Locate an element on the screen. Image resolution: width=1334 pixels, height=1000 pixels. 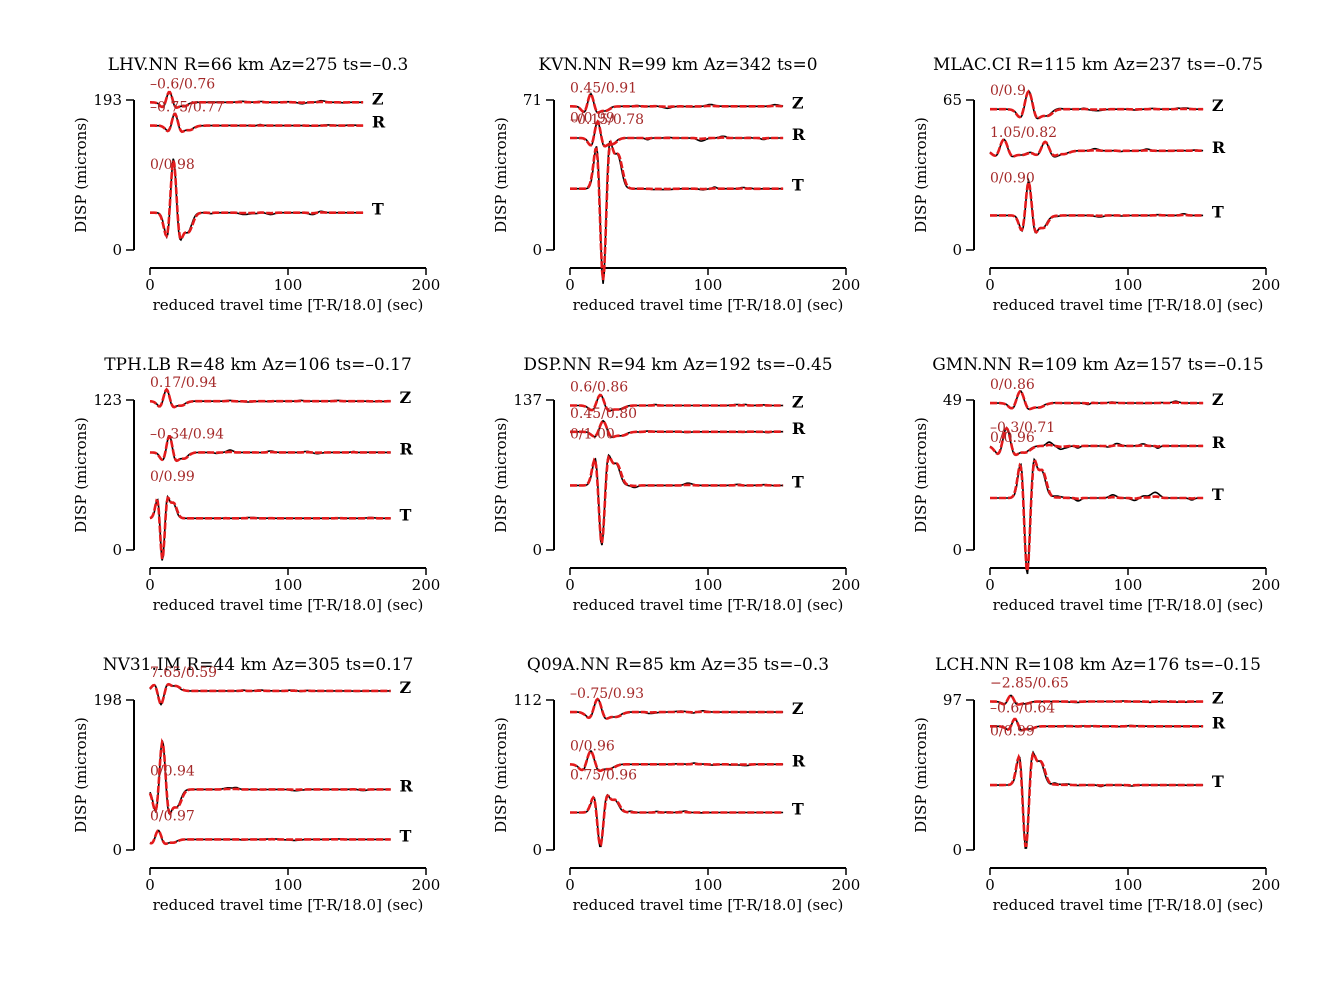
shift-correlation-annotation: −2.85/0.65 is located at coordinates (1029, 684).